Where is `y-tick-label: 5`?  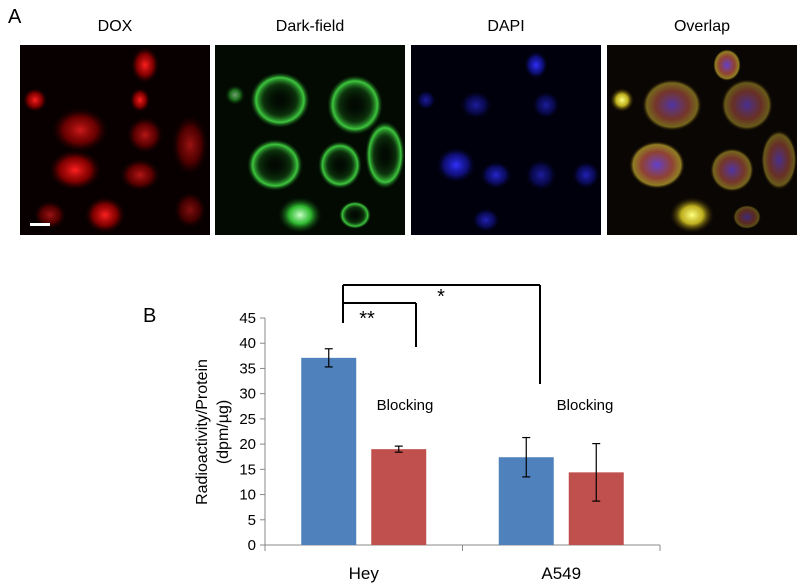 y-tick-label: 5 is located at coordinates (252, 520).